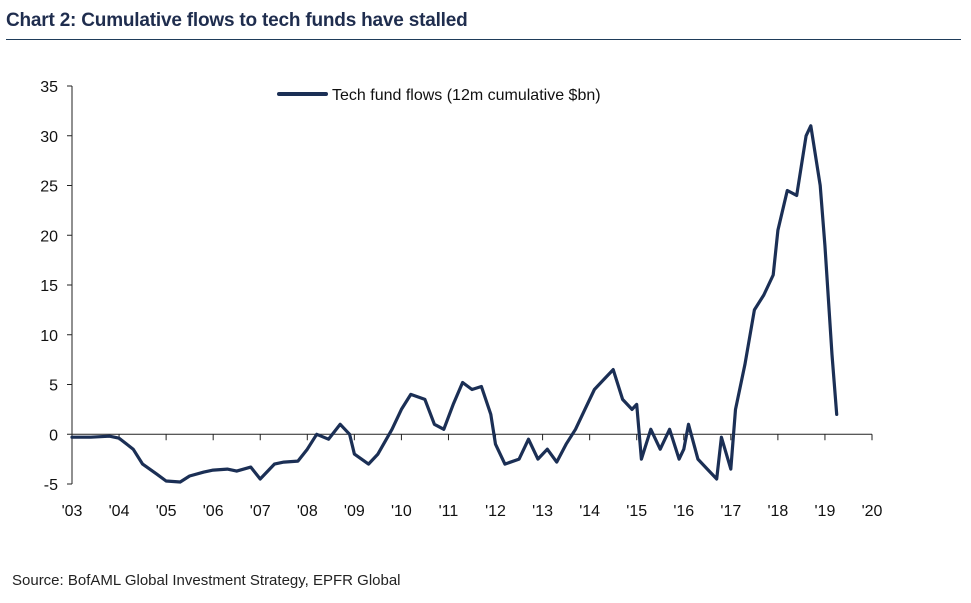 This screenshot has width=971, height=603. I want to click on y-tick-label: 20, so click(49, 236).